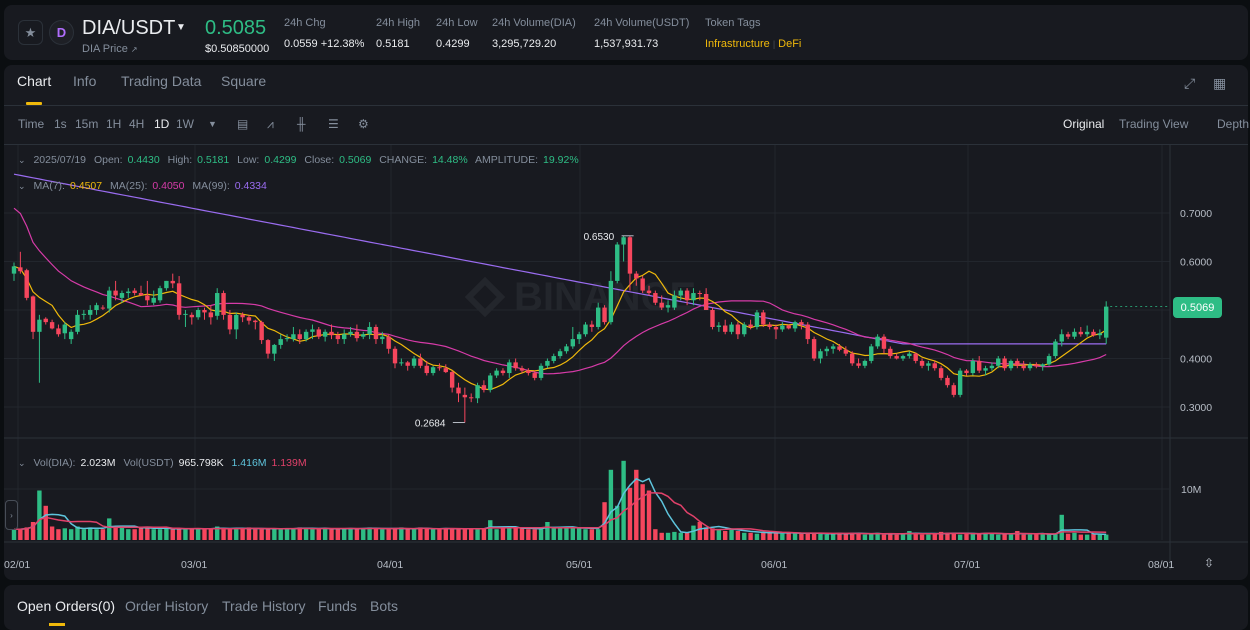  I want to click on svg-text: 06/01, so click(774, 565).